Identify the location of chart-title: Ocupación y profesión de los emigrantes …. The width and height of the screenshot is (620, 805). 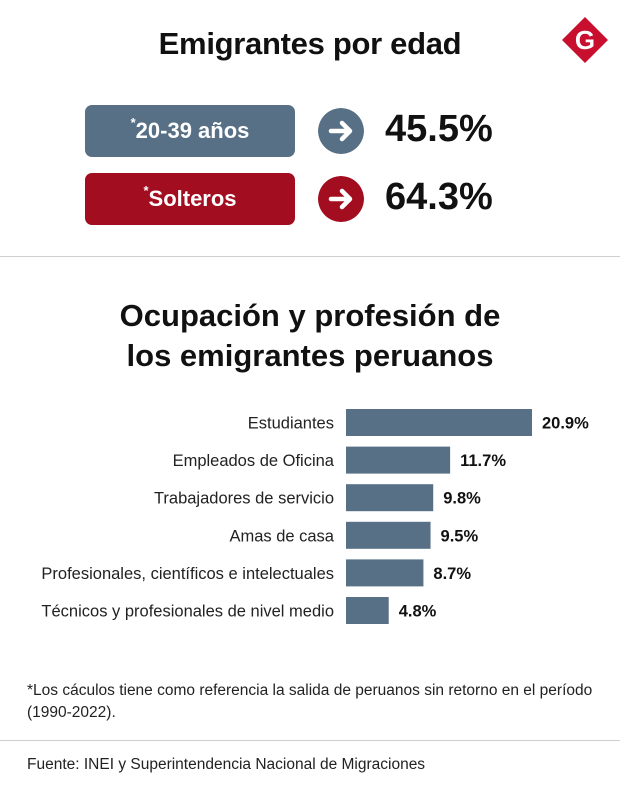
(310, 336).